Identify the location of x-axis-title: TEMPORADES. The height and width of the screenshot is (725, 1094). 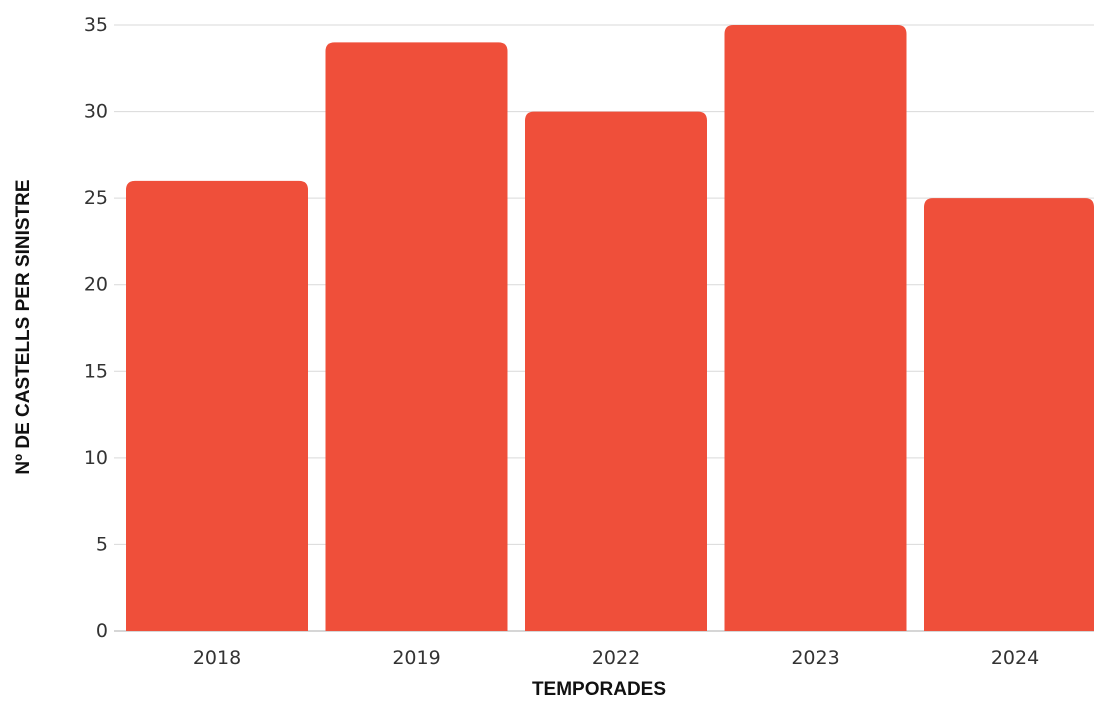
(599, 689).